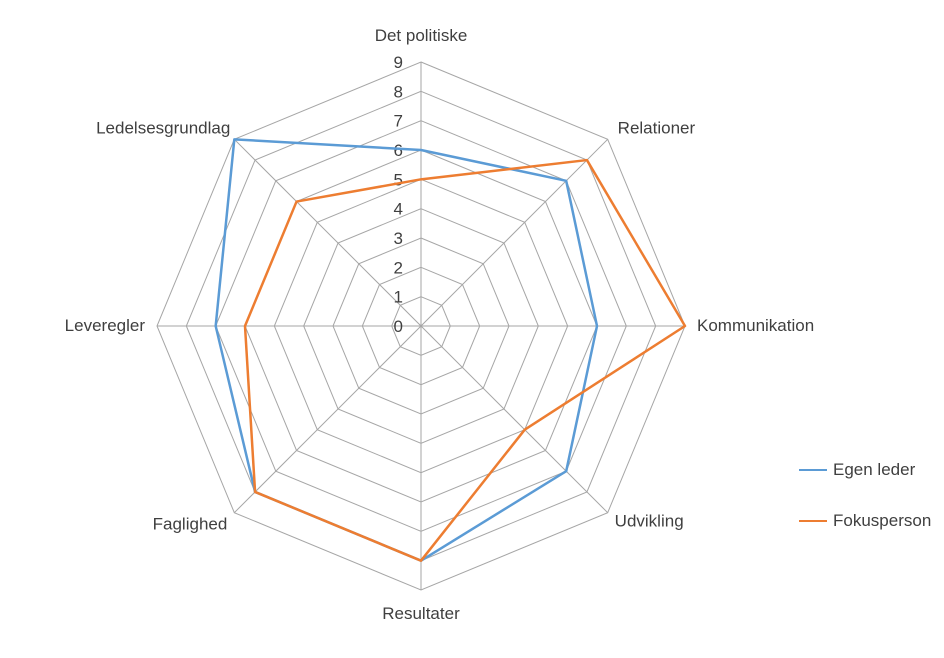  What do you see at coordinates (874, 469) in the screenshot?
I see `legend-label-egen-leder: Egen leder` at bounding box center [874, 469].